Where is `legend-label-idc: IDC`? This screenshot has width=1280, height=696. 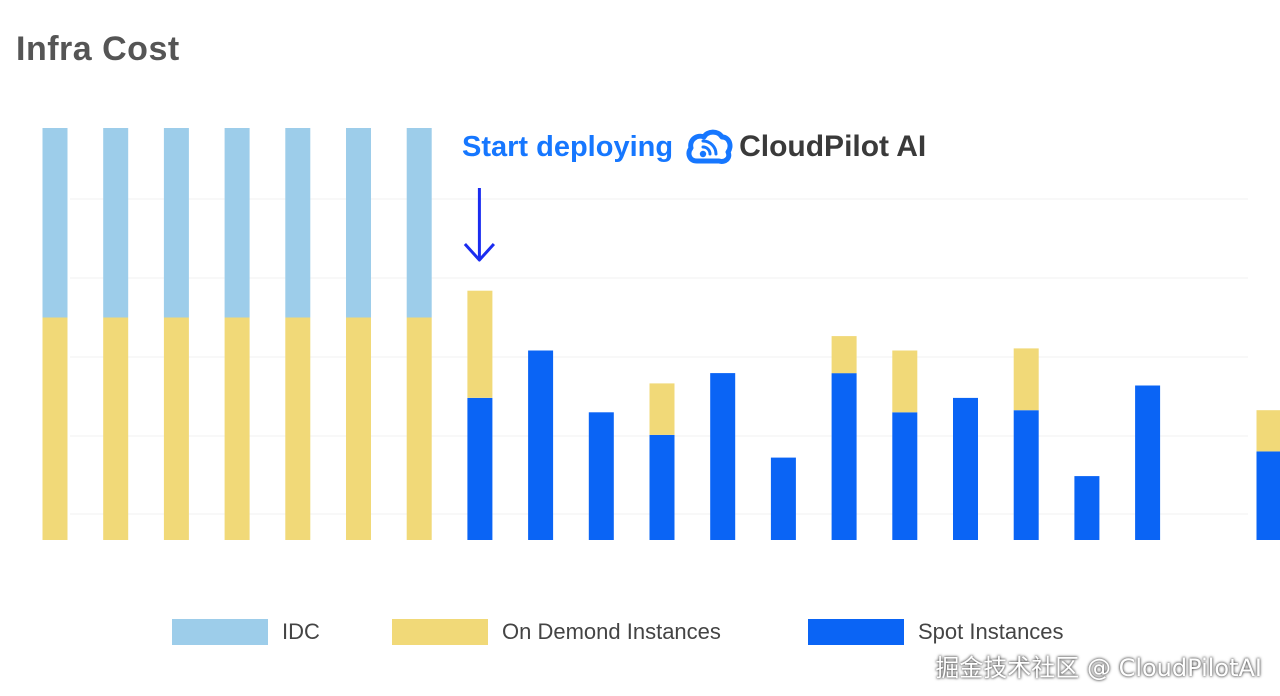
legend-label-idc: IDC is located at coordinates (301, 631).